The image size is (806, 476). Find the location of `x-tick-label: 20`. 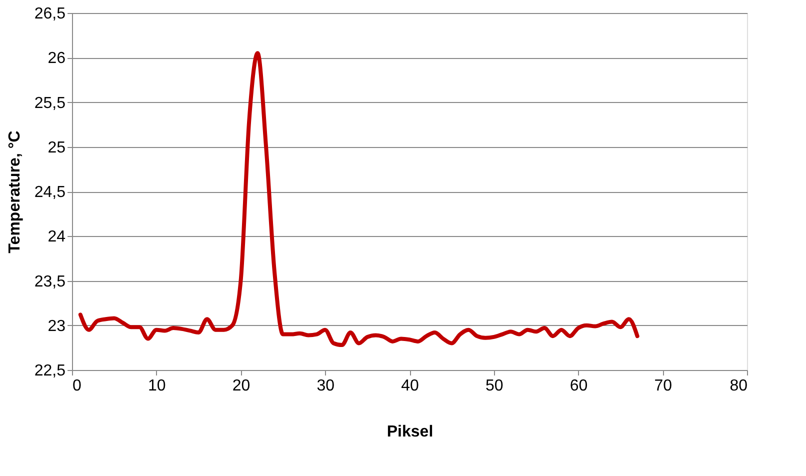

x-tick-label: 20 is located at coordinates (241, 386).